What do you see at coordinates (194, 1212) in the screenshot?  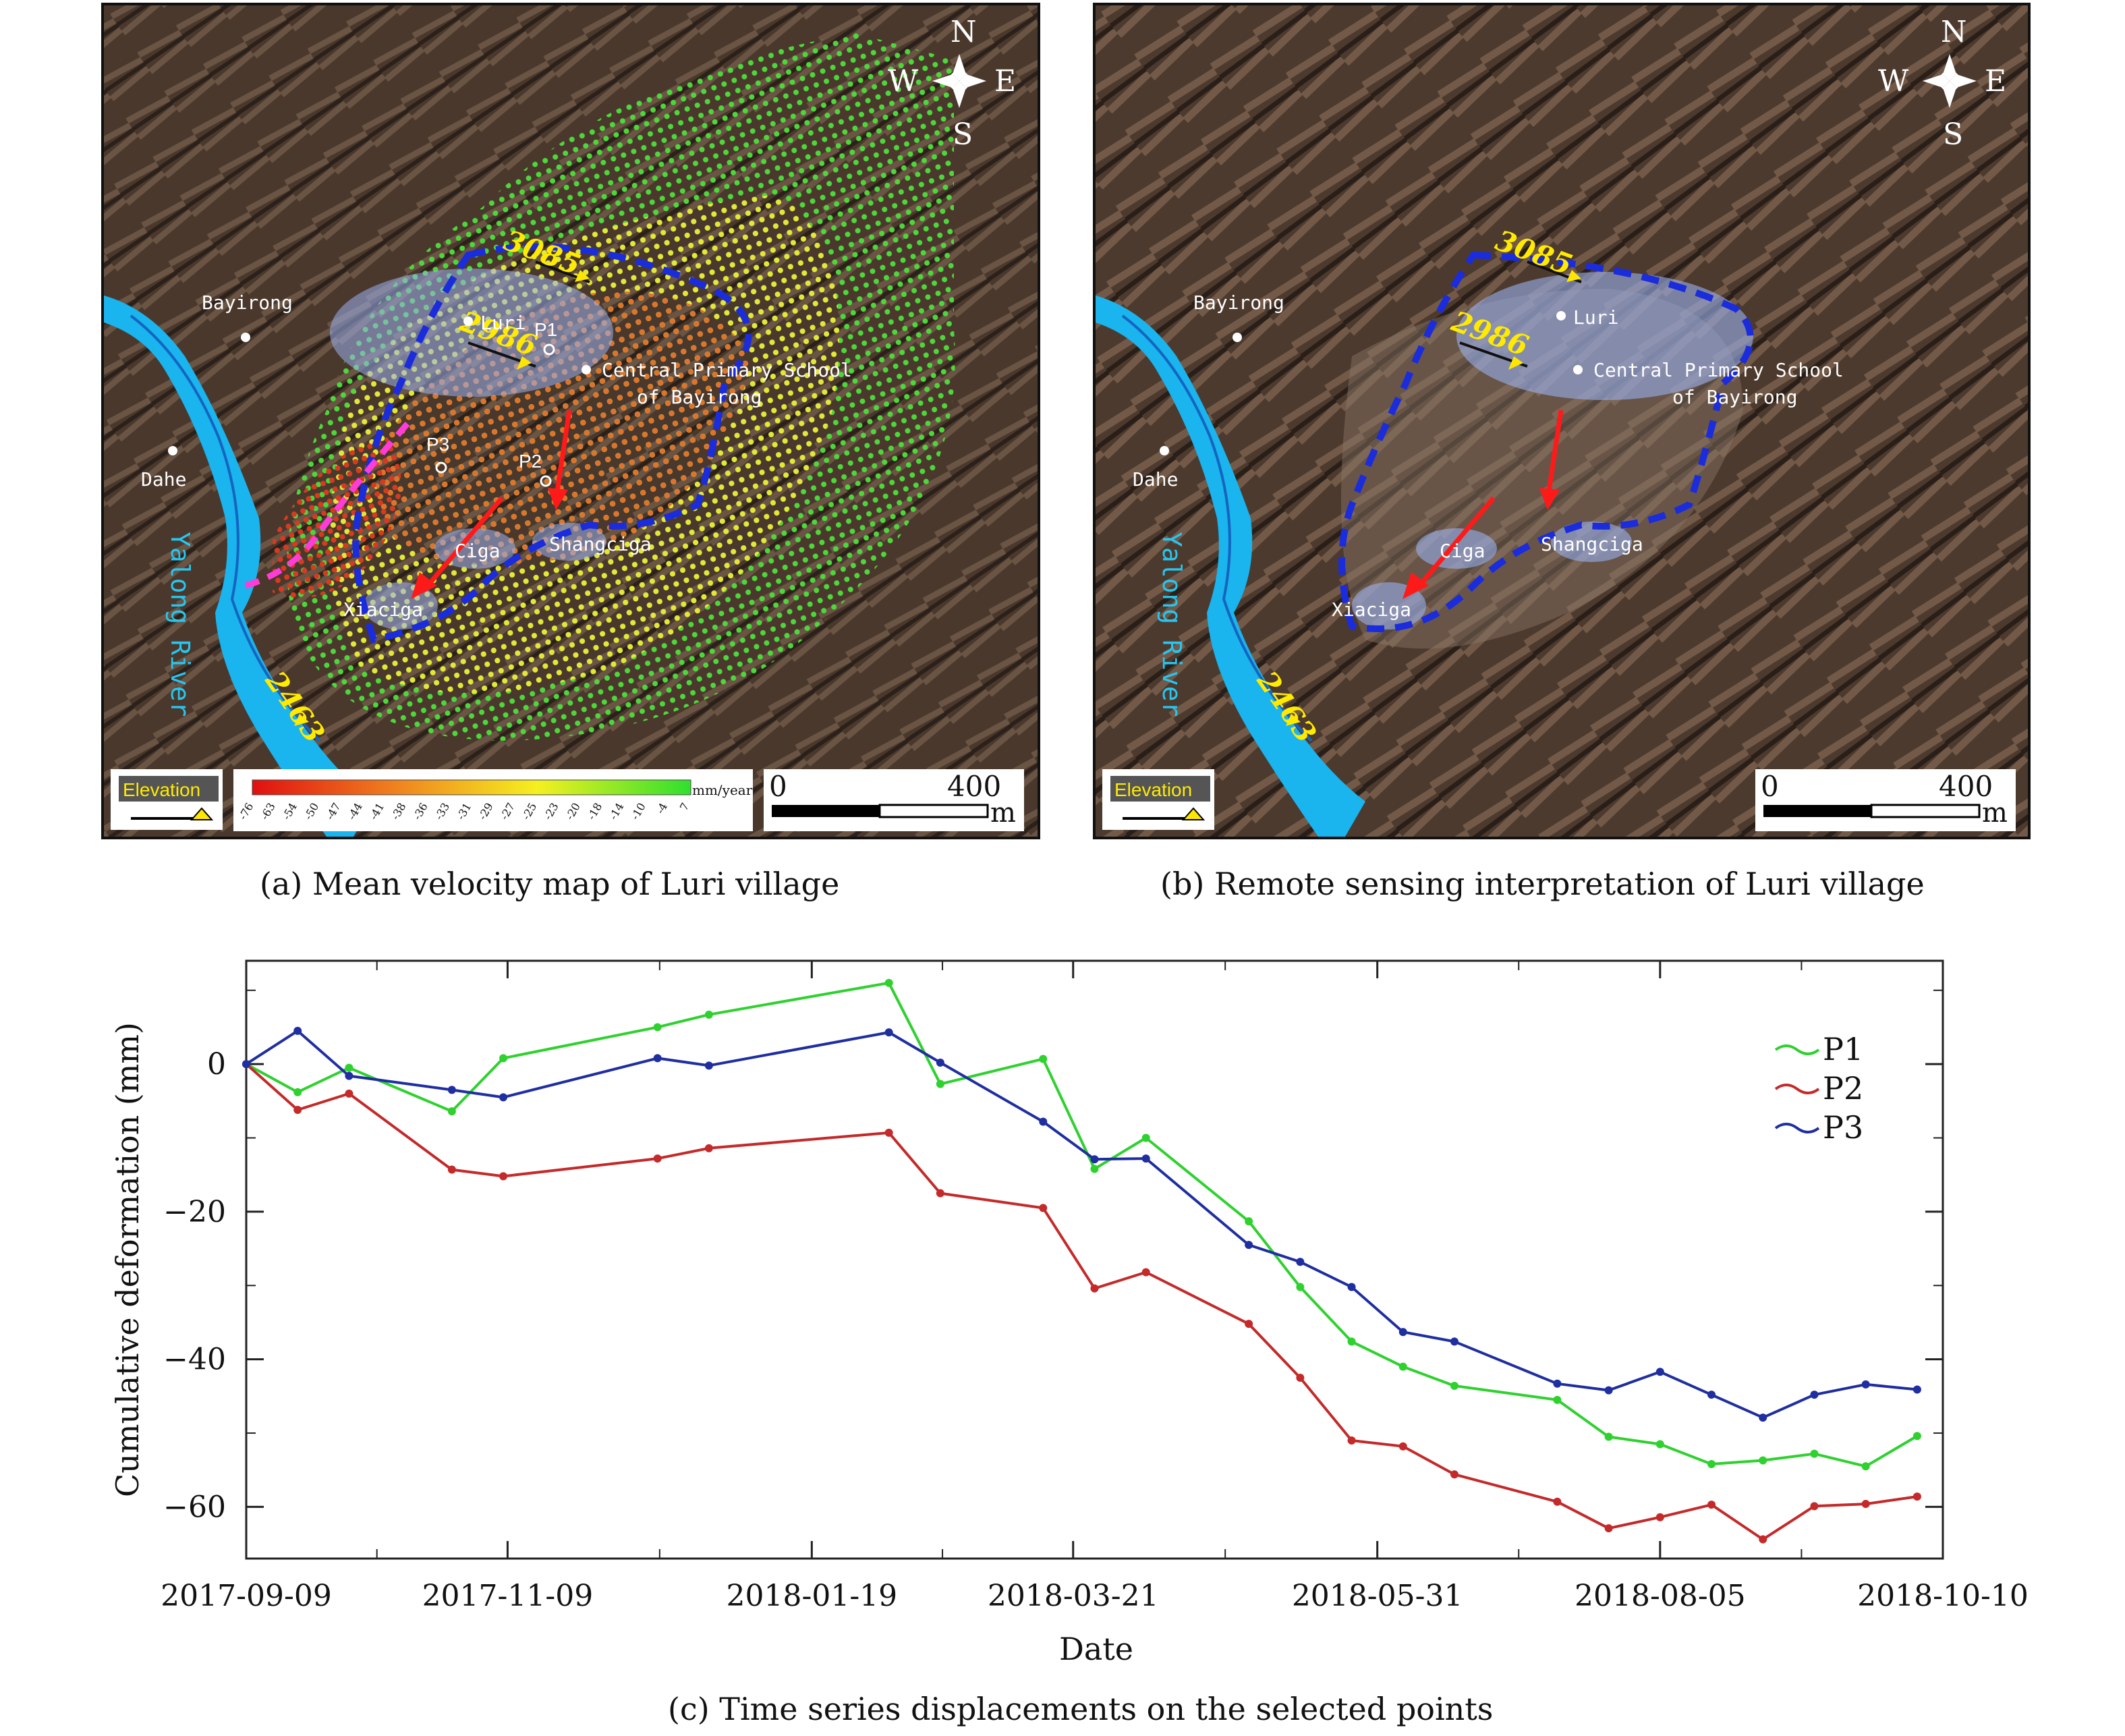 I see `y-tick-label: −20` at bounding box center [194, 1212].